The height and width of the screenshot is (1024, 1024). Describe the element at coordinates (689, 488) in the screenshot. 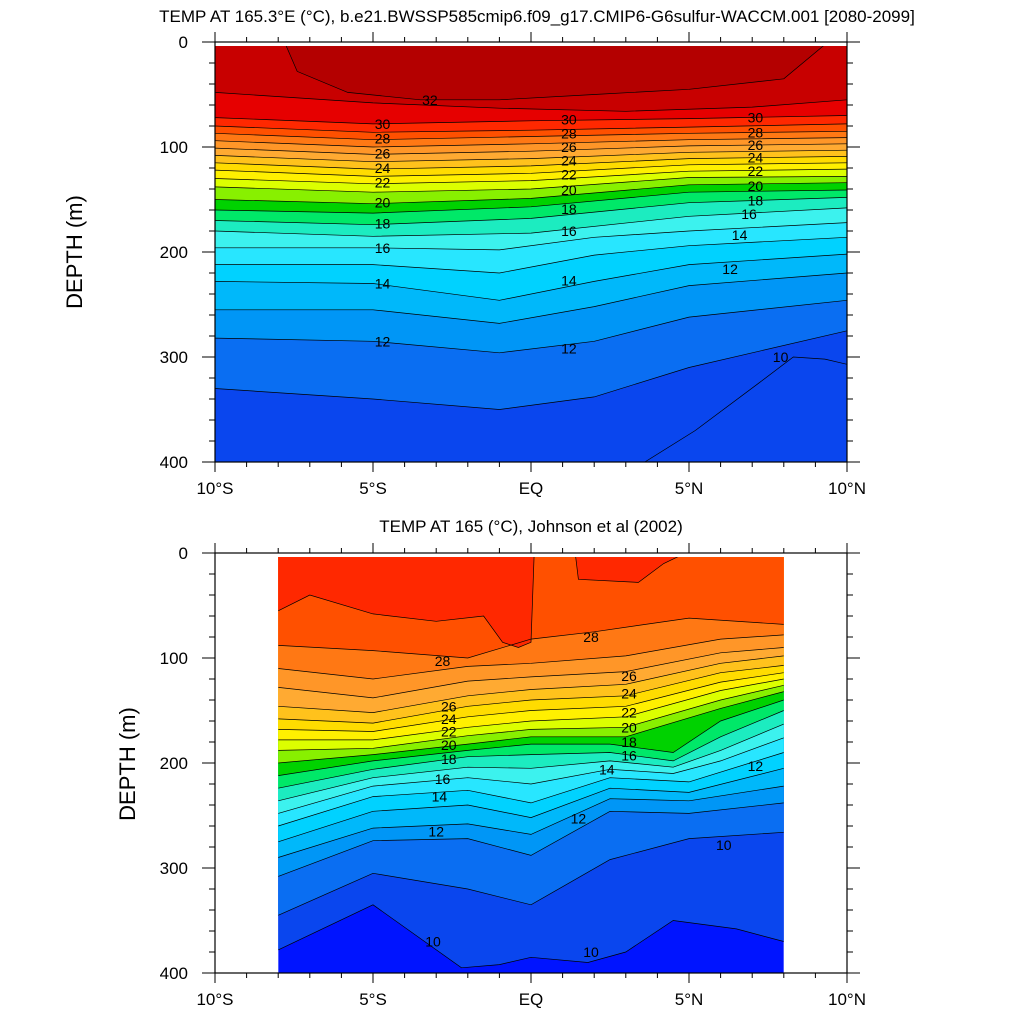

I see `x-tick-label: 5°N` at that location.